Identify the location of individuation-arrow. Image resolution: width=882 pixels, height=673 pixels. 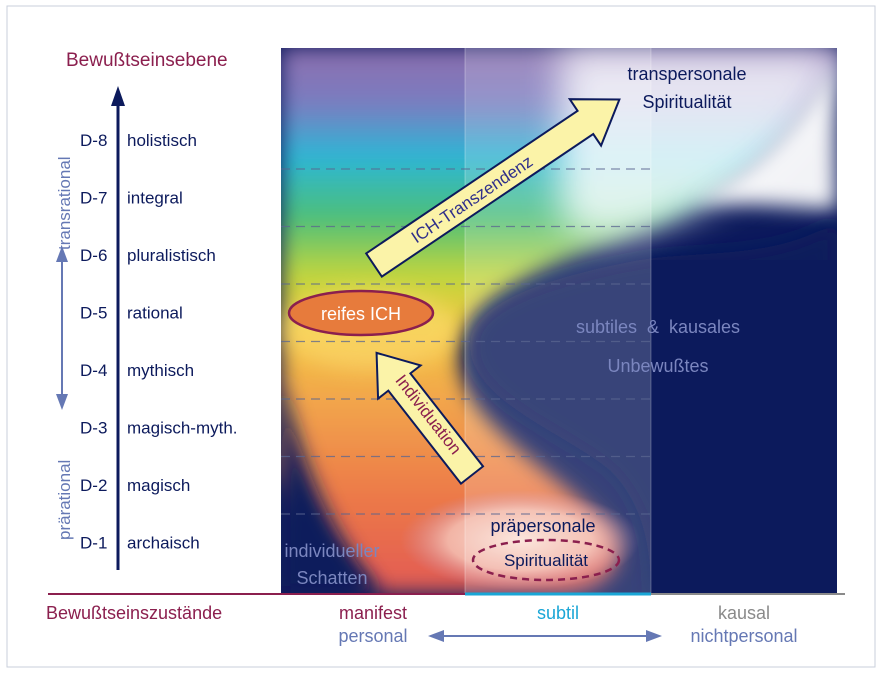
(430, 418).